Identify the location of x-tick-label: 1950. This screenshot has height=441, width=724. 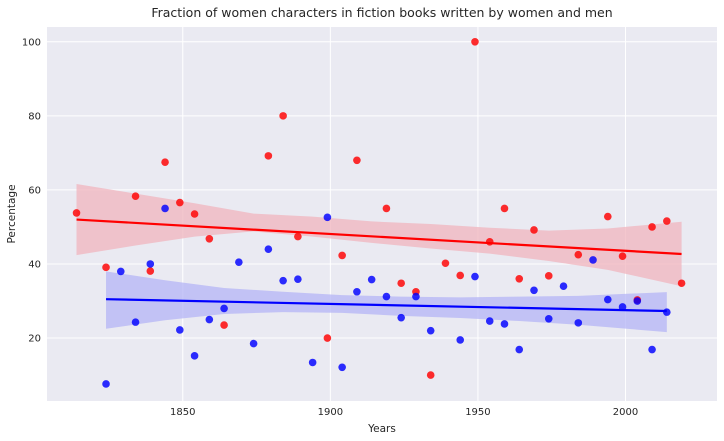
(477, 412).